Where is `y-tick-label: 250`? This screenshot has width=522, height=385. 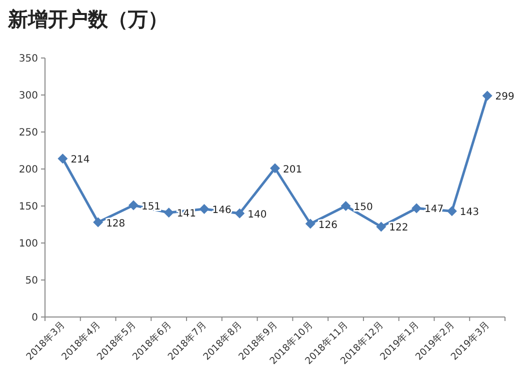
y-tick-label: 250 is located at coordinates (28, 133).